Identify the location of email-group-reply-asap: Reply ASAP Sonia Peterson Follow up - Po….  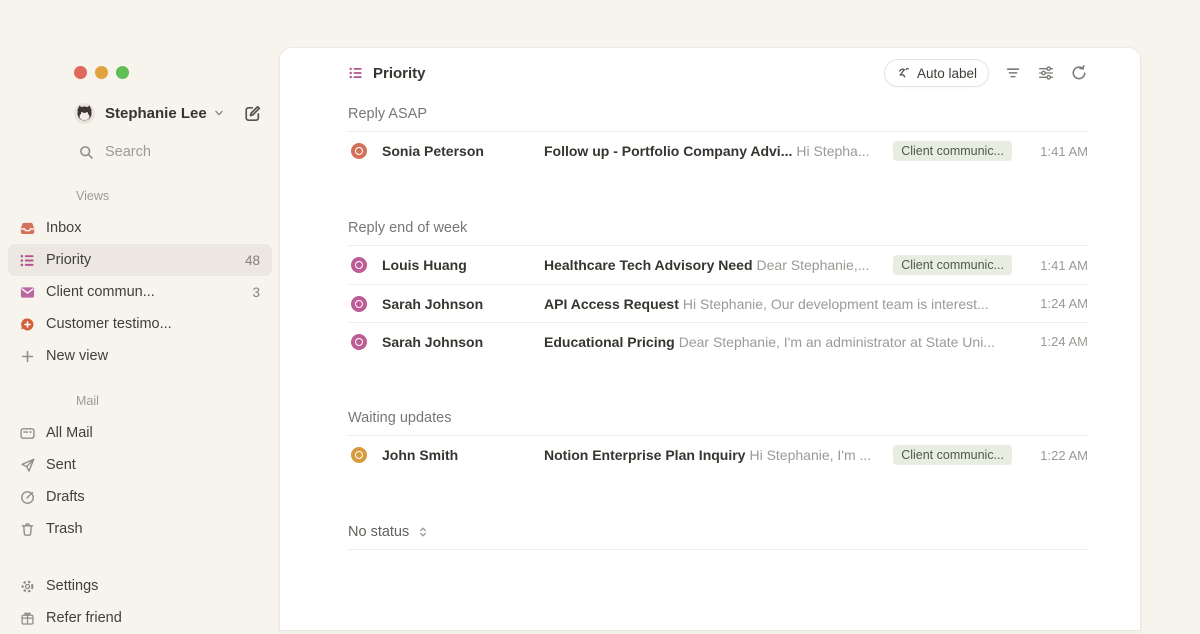
(718, 138).